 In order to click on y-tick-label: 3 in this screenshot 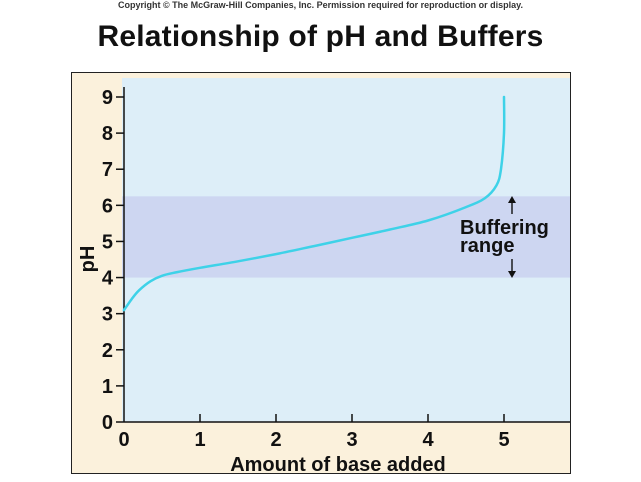, I will do `click(107, 315)`.